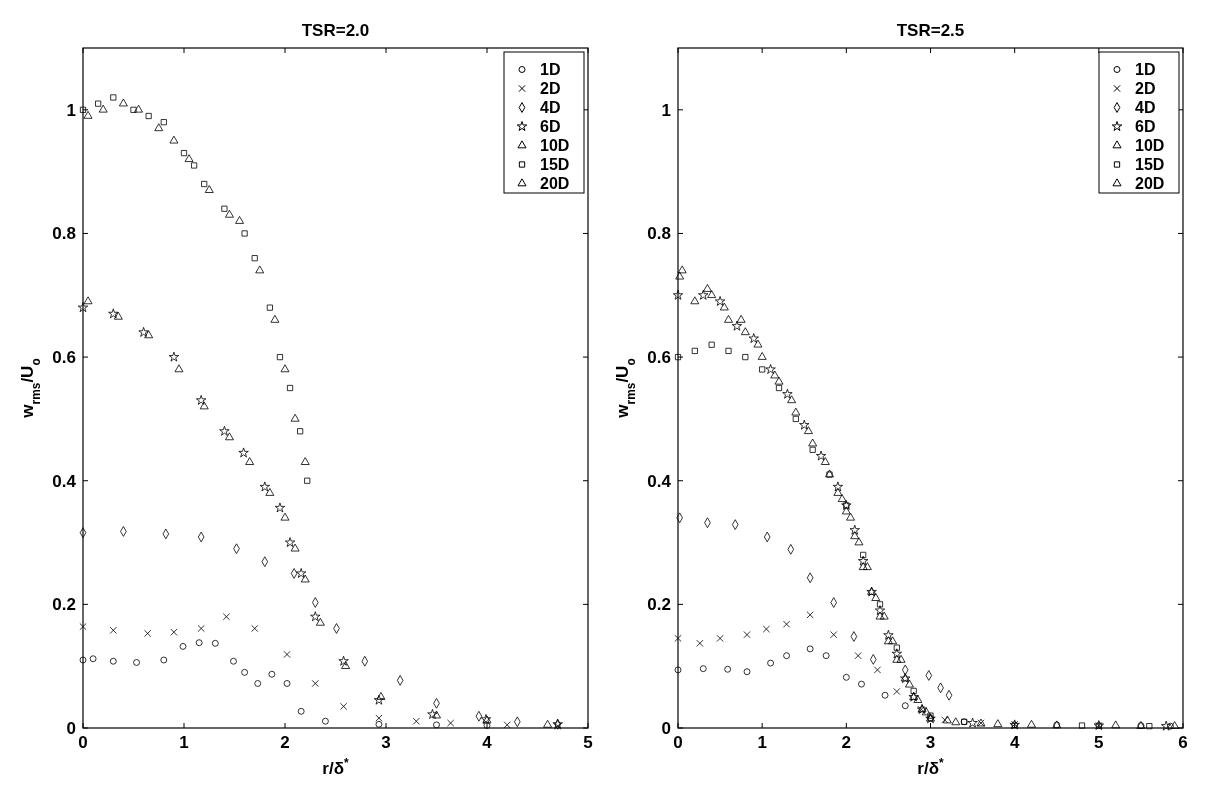 The width and height of the screenshot is (1209, 801). What do you see at coordinates (1150, 146) in the screenshot?
I see `legend-label: 10D` at bounding box center [1150, 146].